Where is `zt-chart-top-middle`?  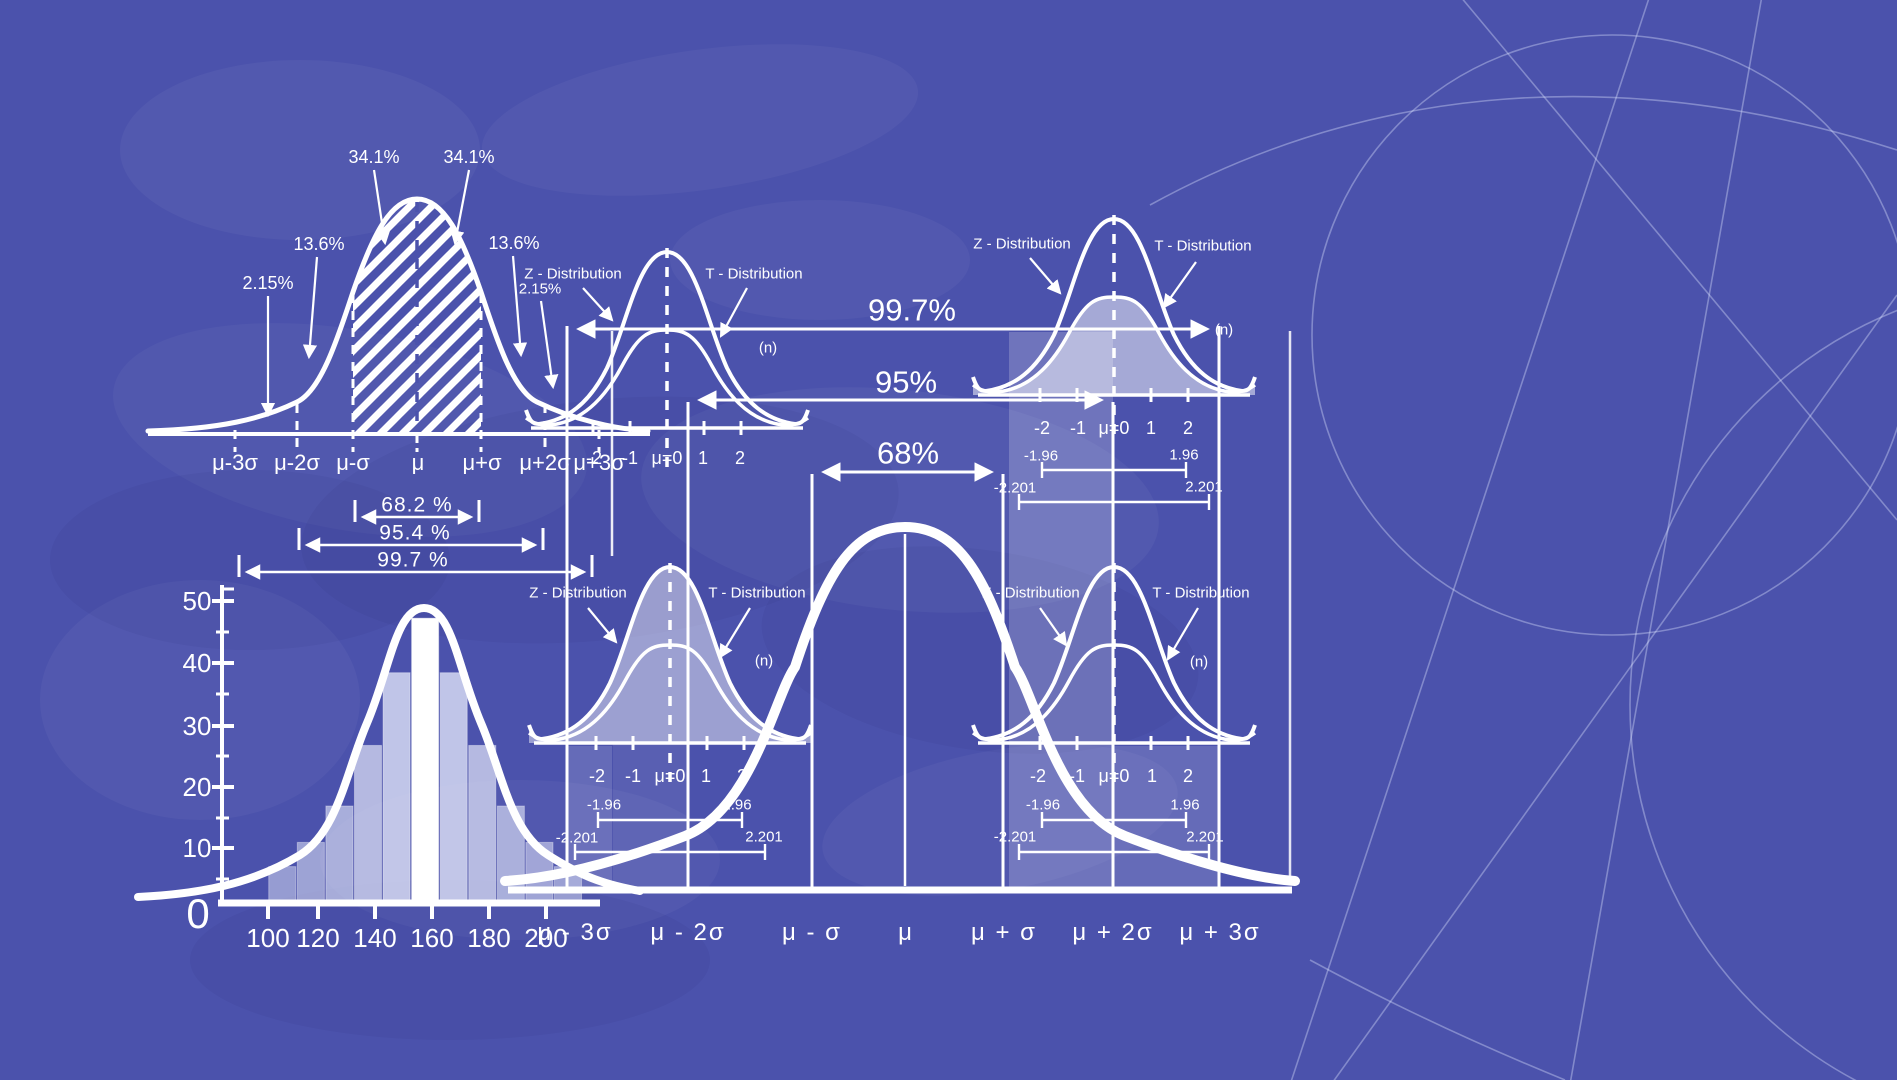 zt-chart-top-middle is located at coordinates (667, 359).